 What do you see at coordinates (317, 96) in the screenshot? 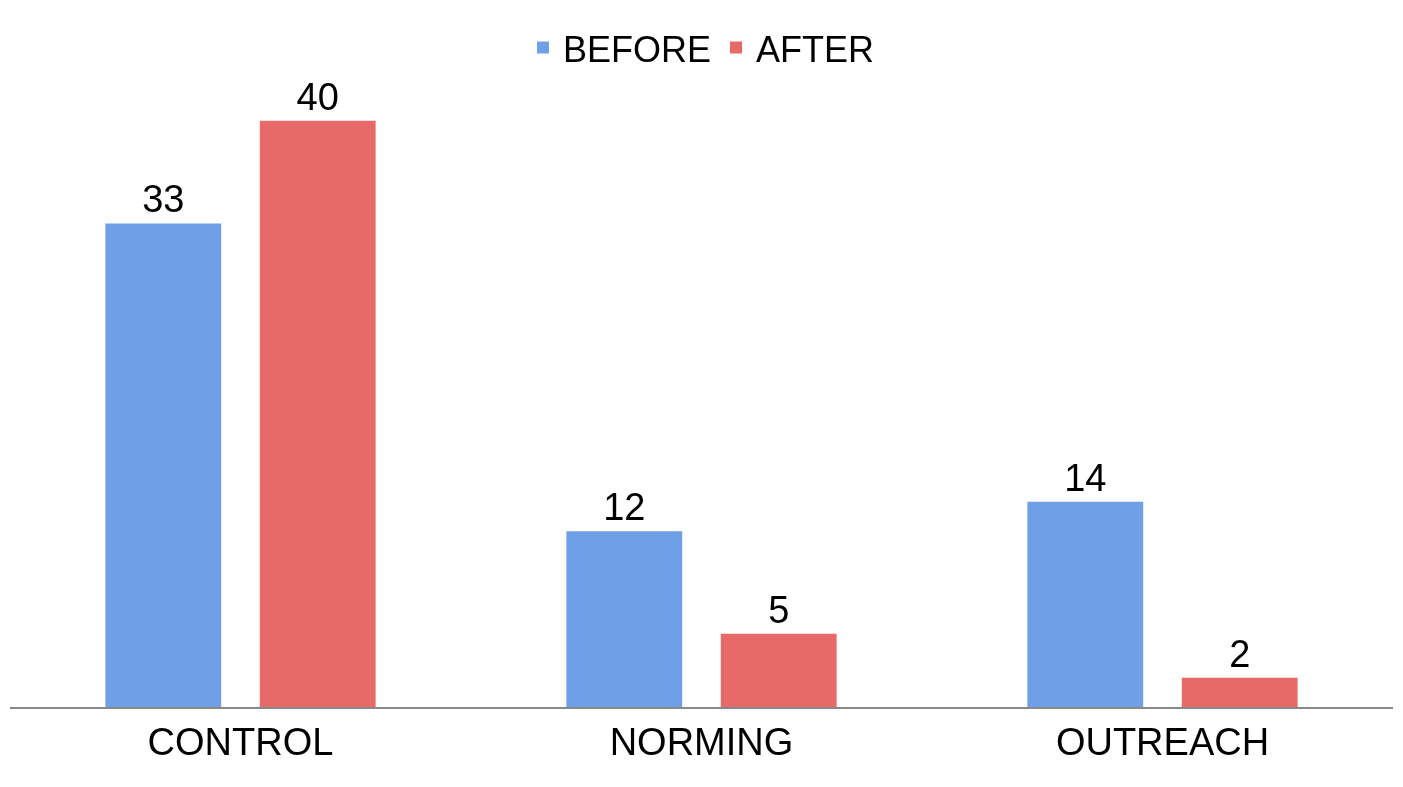
I see `data-label: 40` at bounding box center [317, 96].